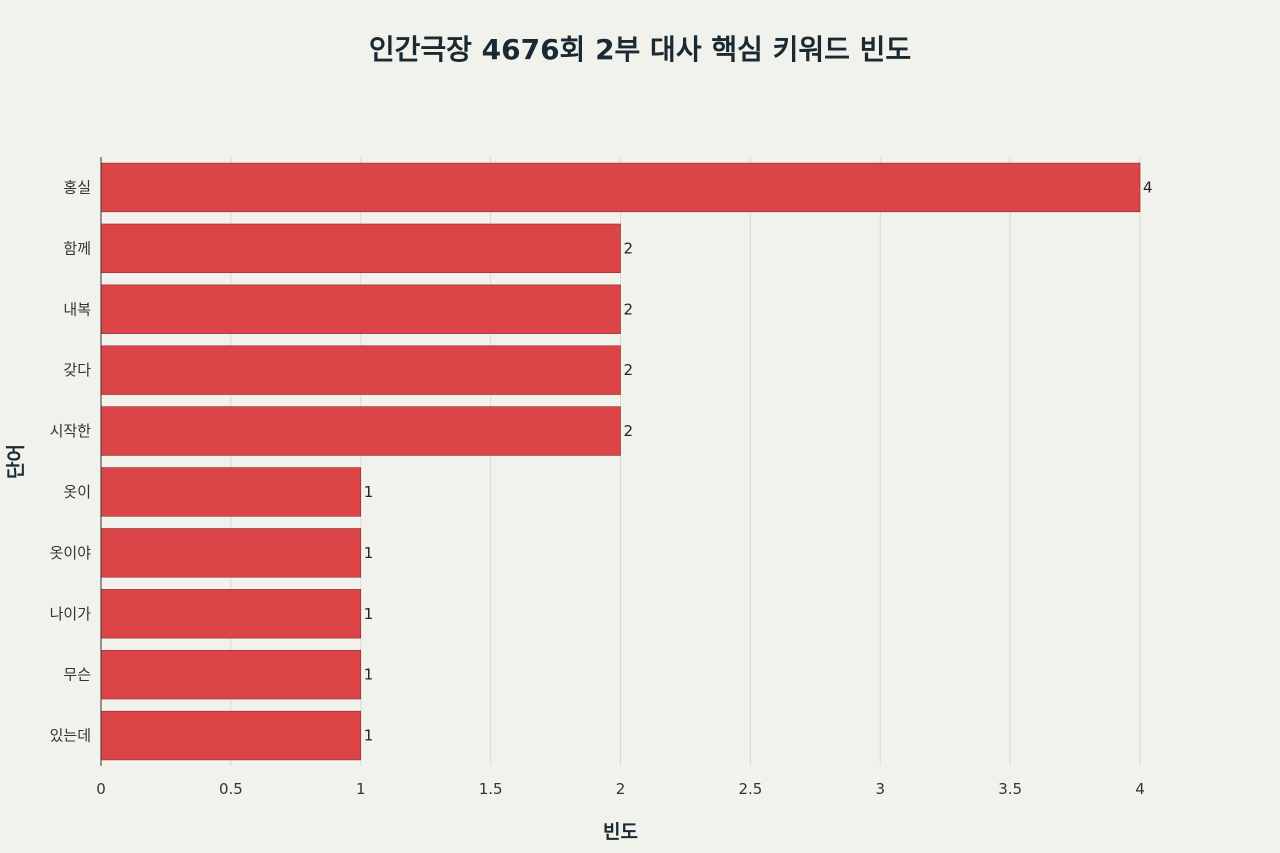 This screenshot has width=1280, height=853. Describe the element at coordinates (361, 789) in the screenshot. I see `x-tick-label: 1` at that location.